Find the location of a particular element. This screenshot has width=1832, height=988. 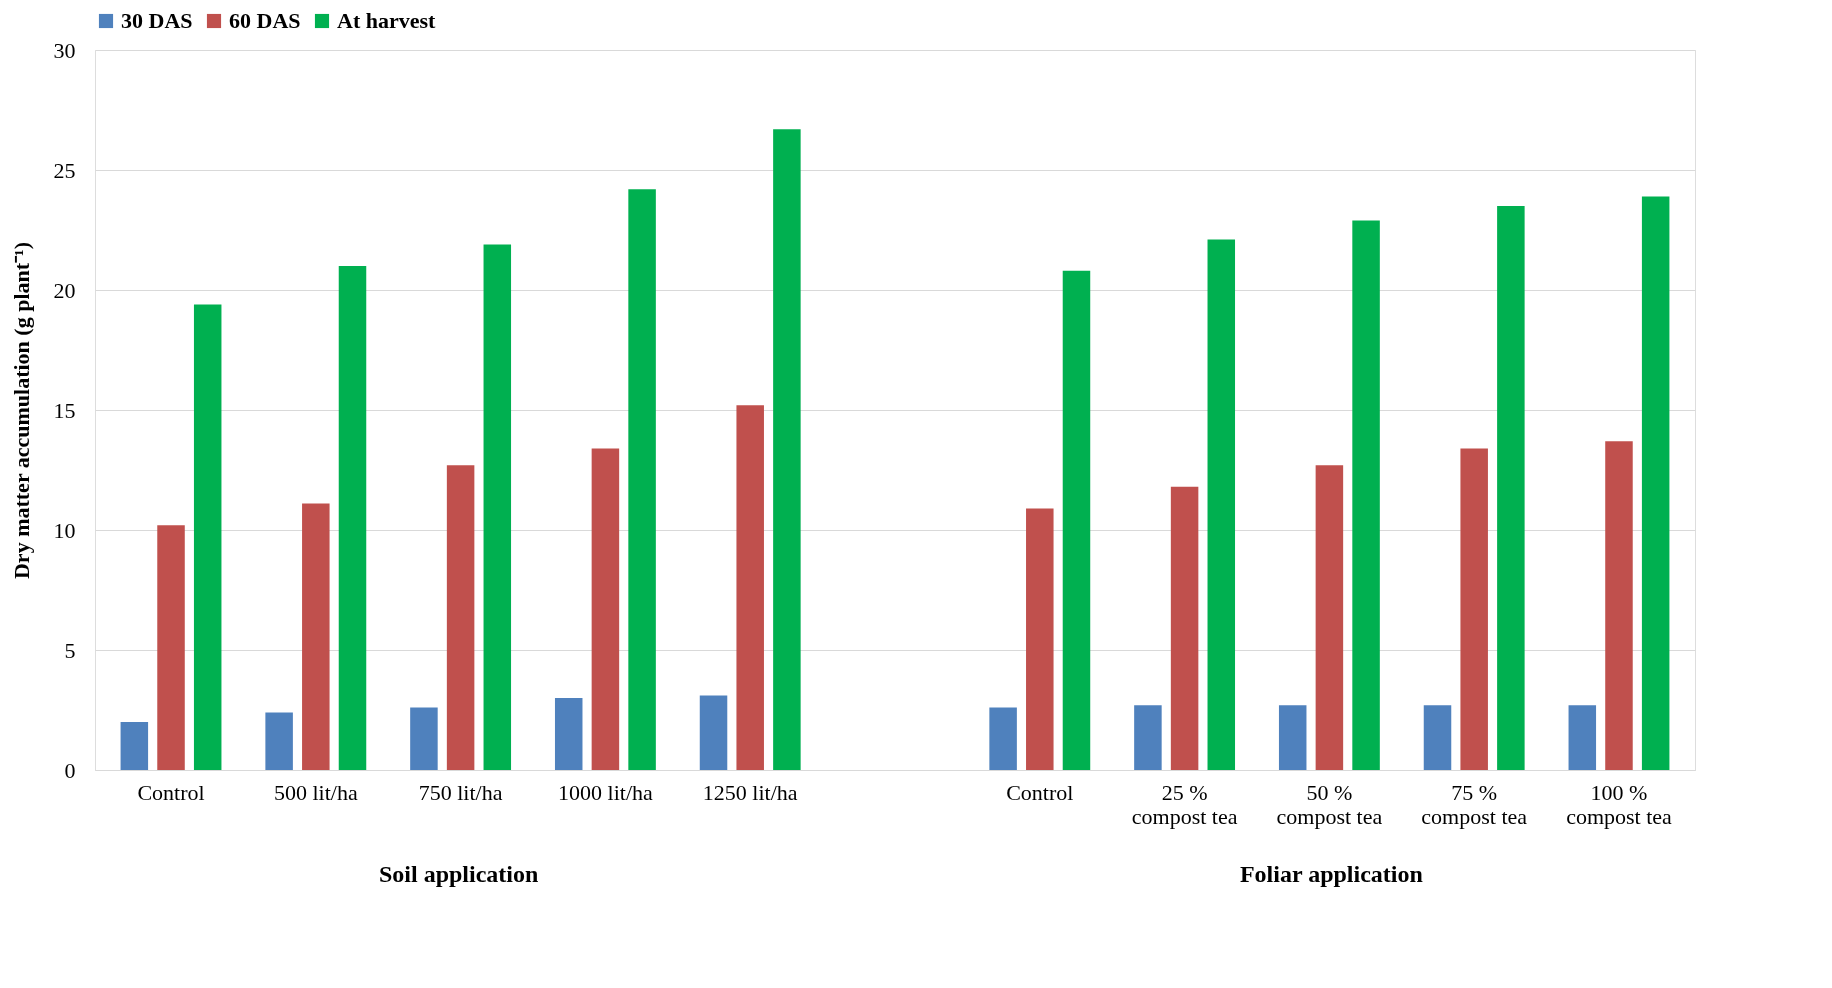

legend-label: 30 DAS is located at coordinates (157, 20).